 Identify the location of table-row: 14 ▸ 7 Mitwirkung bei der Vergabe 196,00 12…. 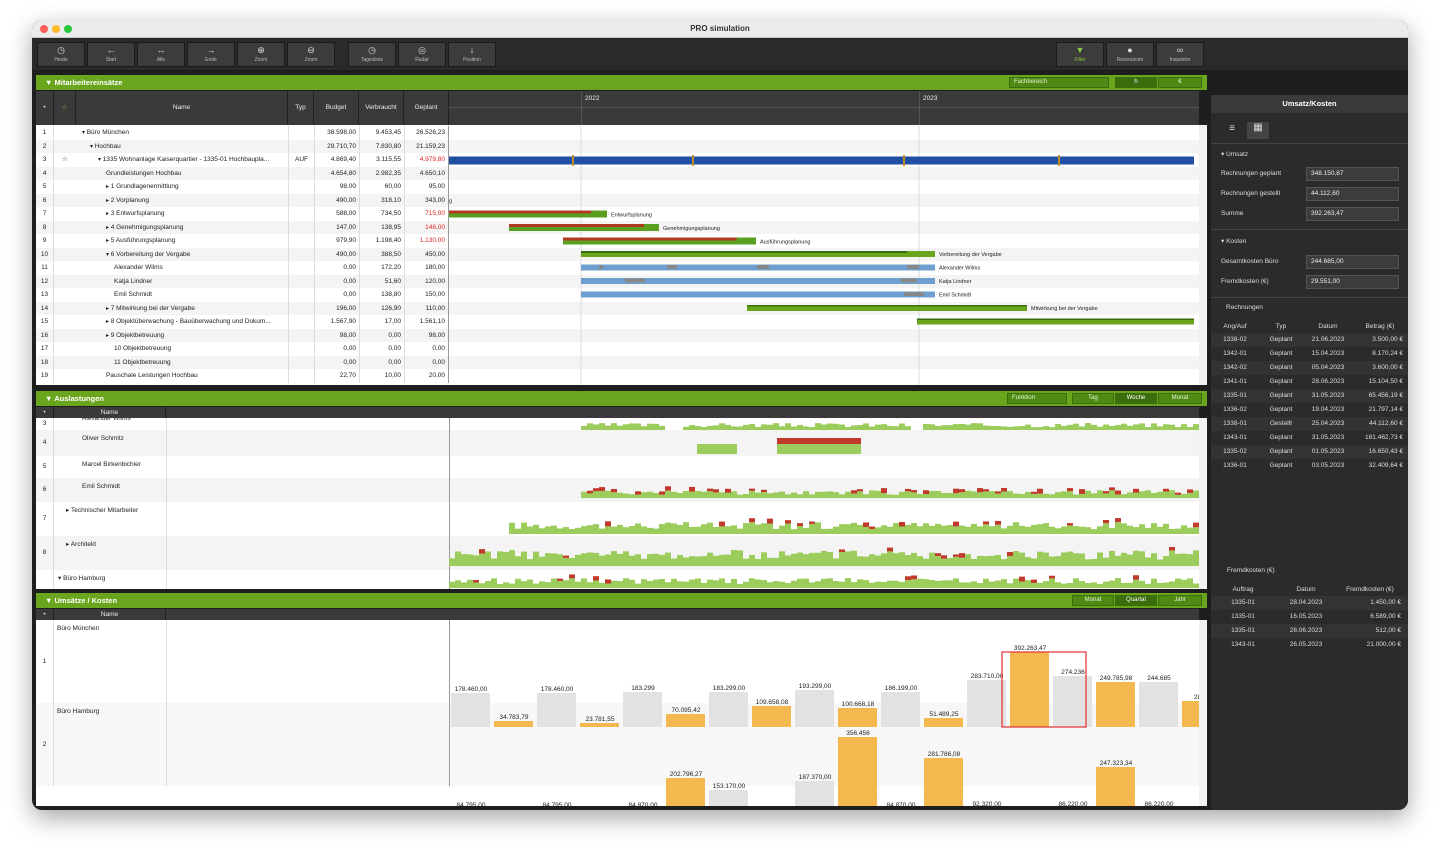
(617, 308).